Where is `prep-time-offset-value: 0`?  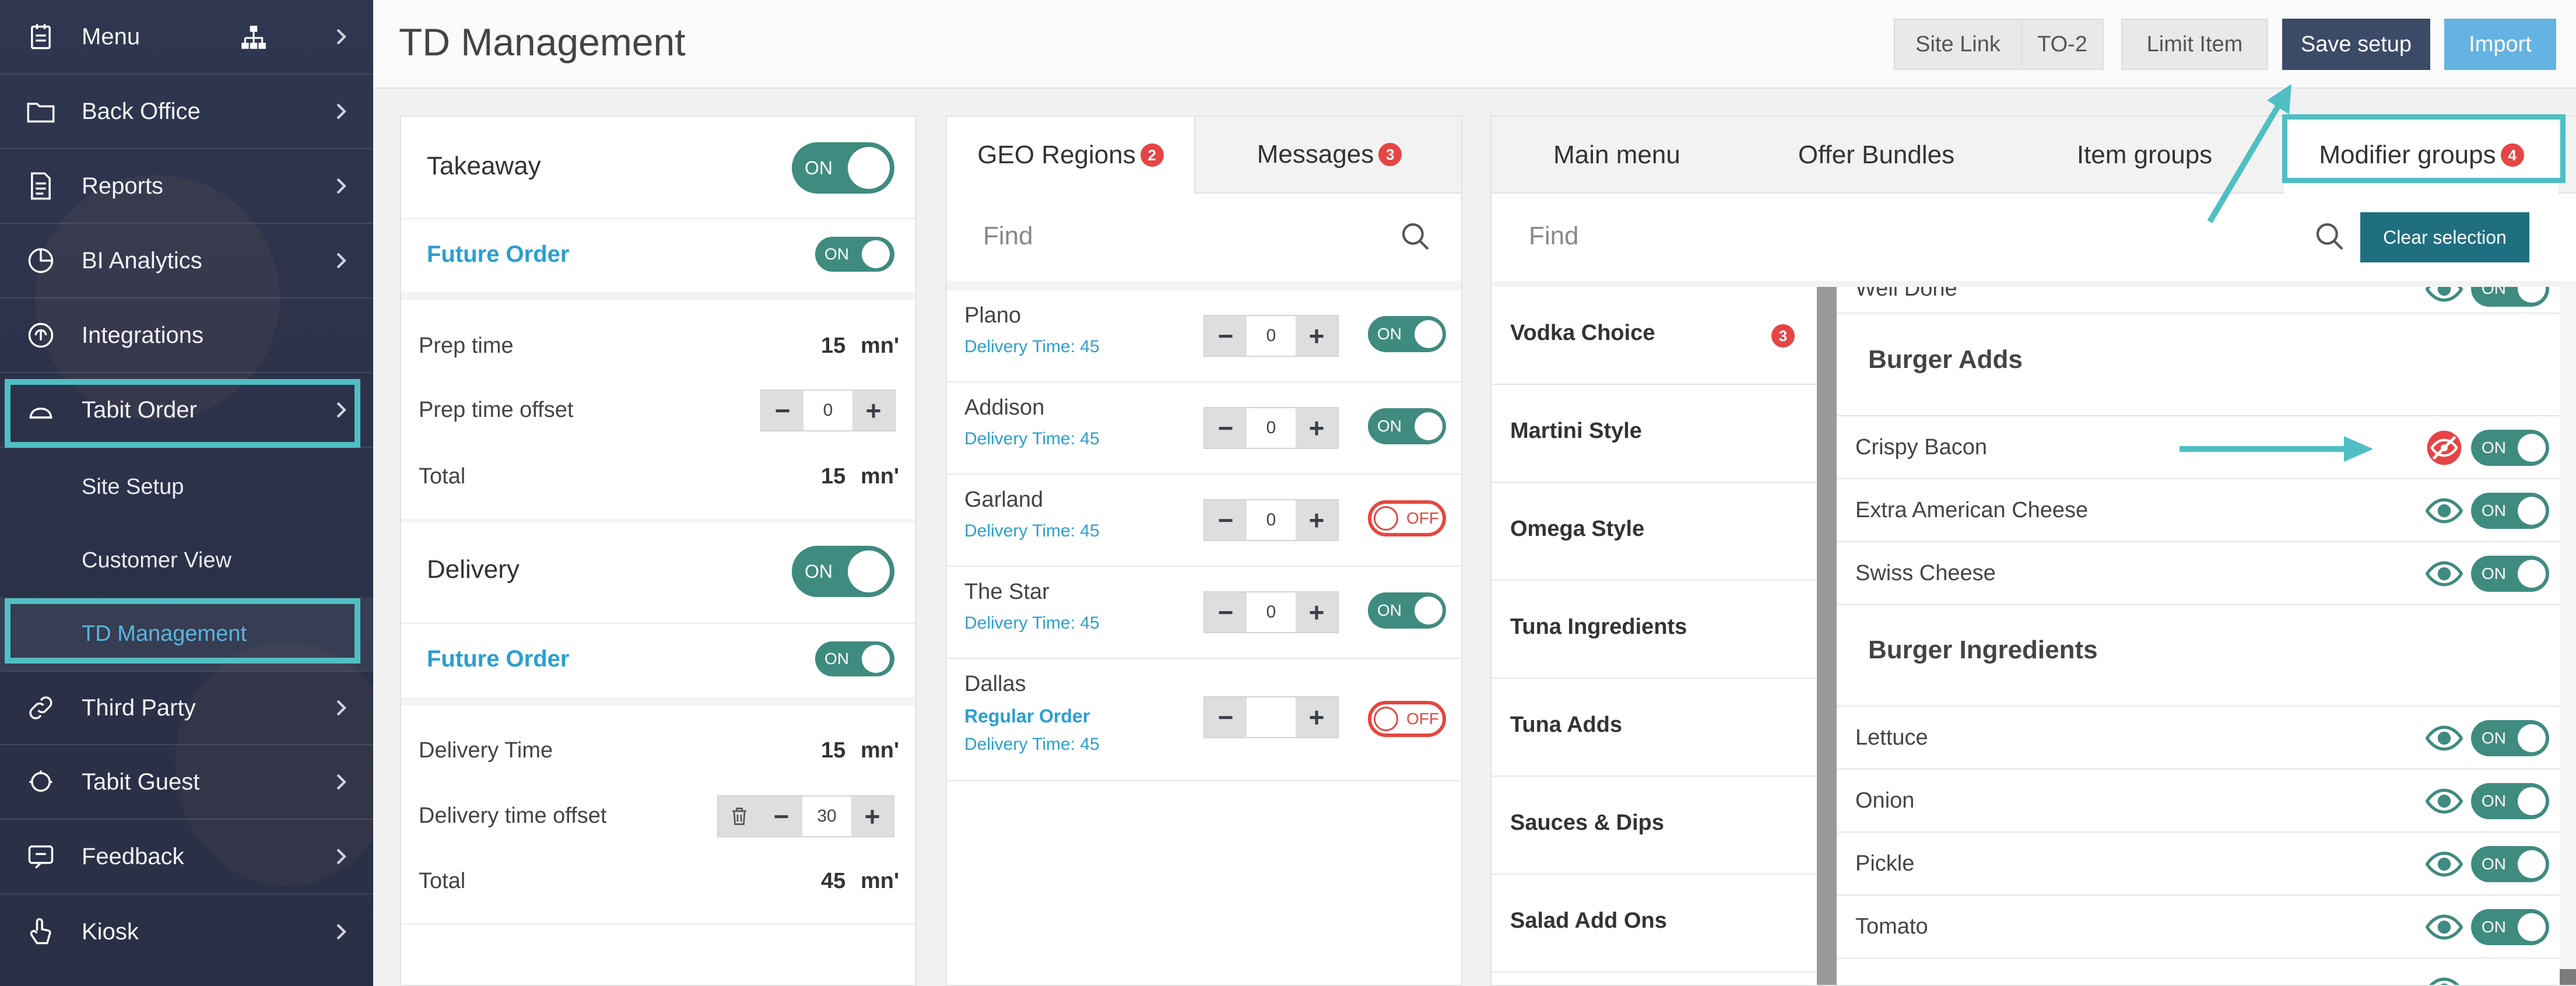 prep-time-offset-value: 0 is located at coordinates (827, 410).